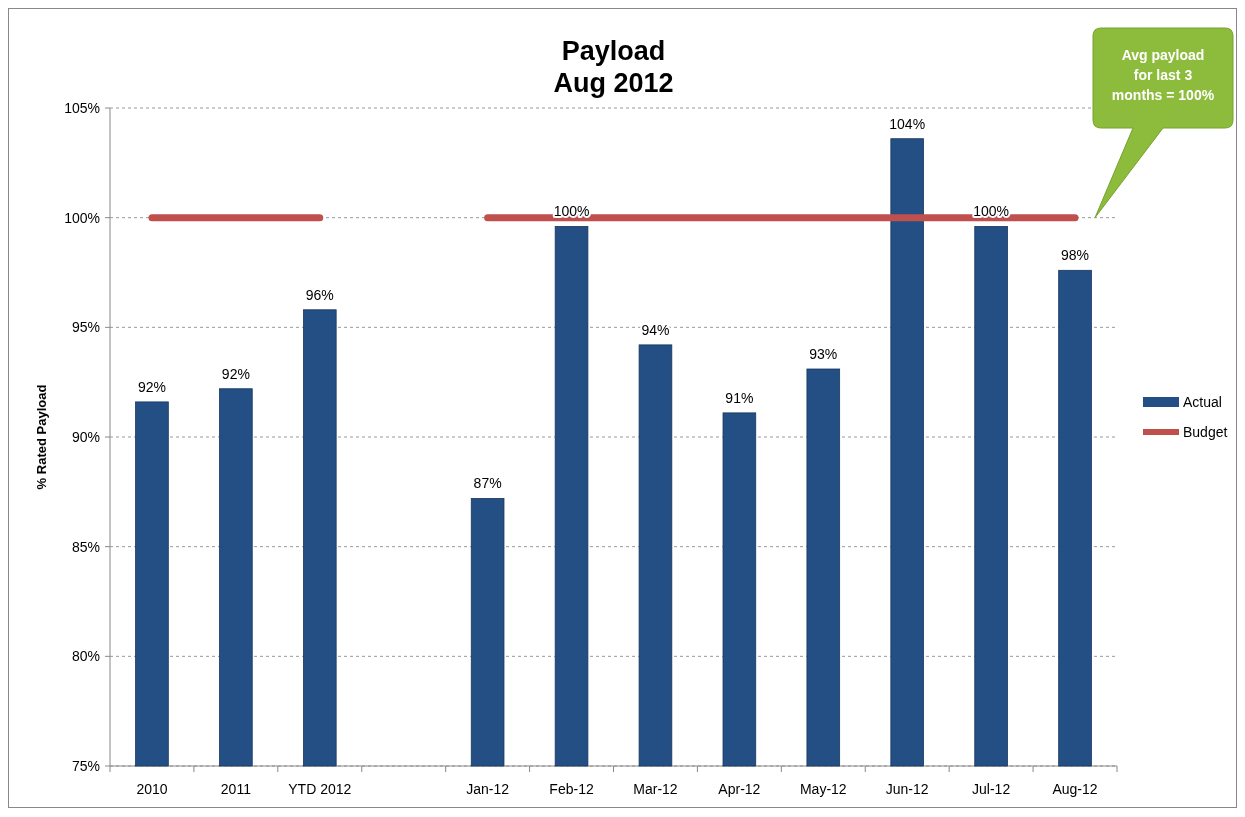 The image size is (1245, 817). What do you see at coordinates (739, 397) in the screenshot?
I see `data-label: 91%` at bounding box center [739, 397].